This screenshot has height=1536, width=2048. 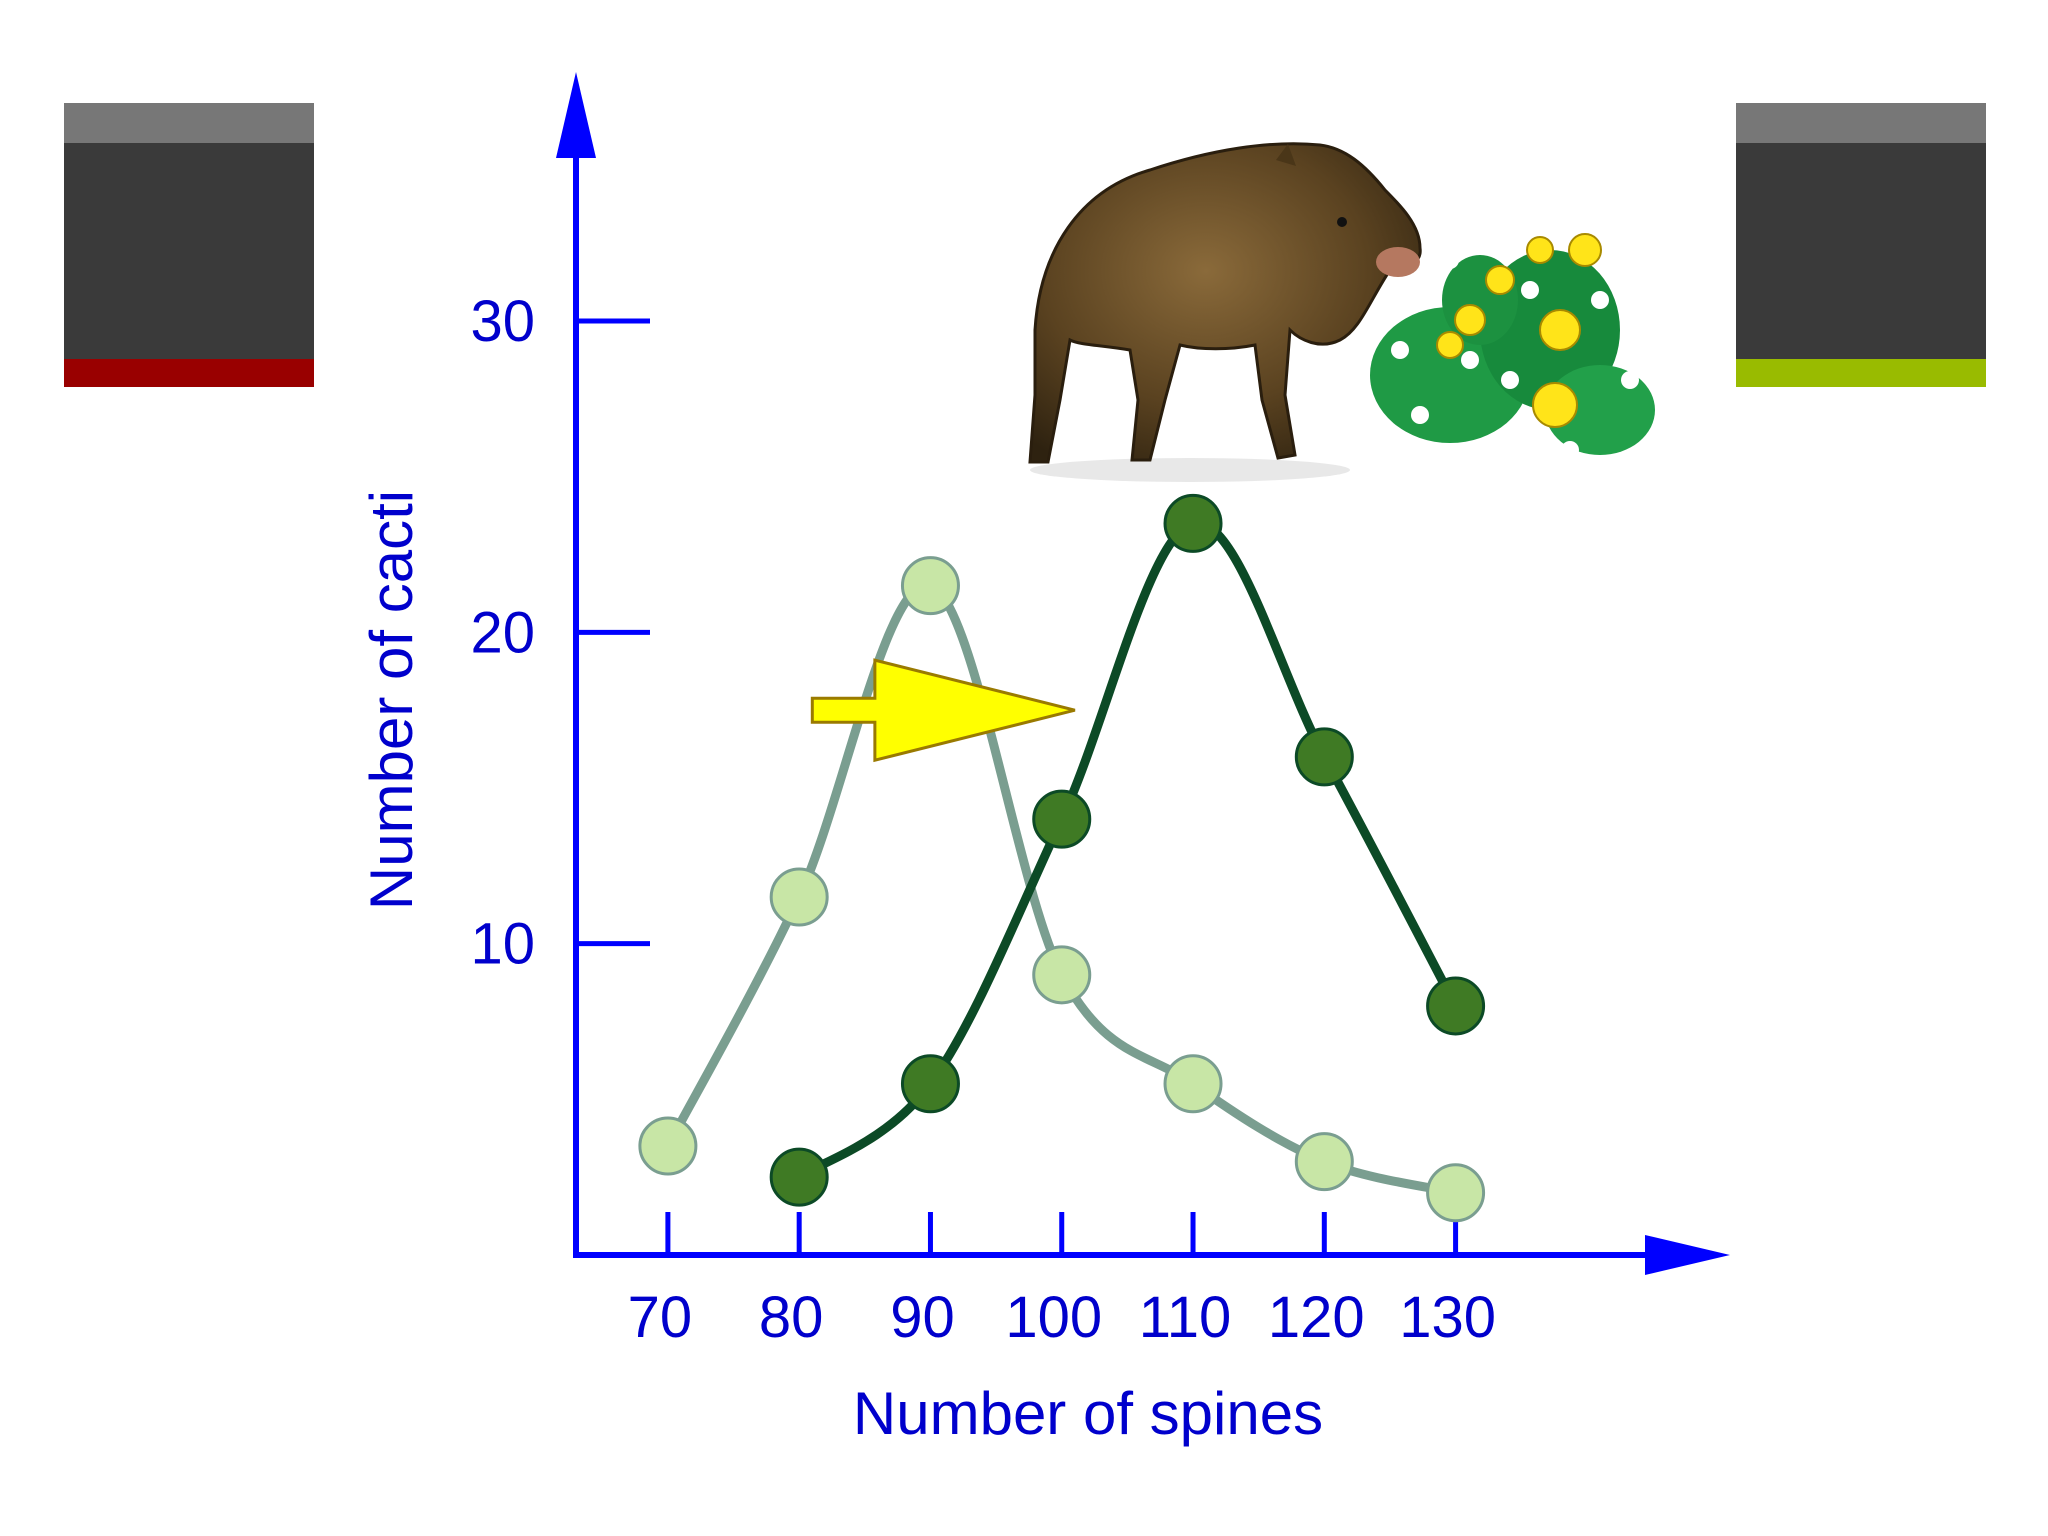 What do you see at coordinates (660, 1317) in the screenshot?
I see `x-tick-label: 70` at bounding box center [660, 1317].